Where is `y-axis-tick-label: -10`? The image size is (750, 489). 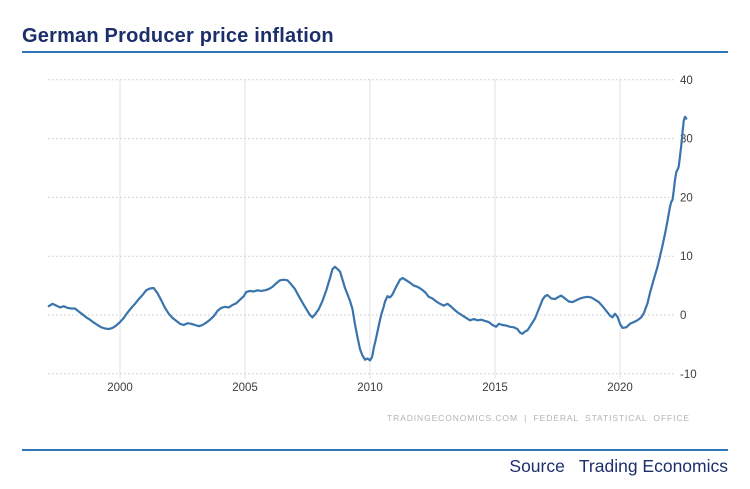
y-axis-tick-label: -10 is located at coordinates (688, 375).